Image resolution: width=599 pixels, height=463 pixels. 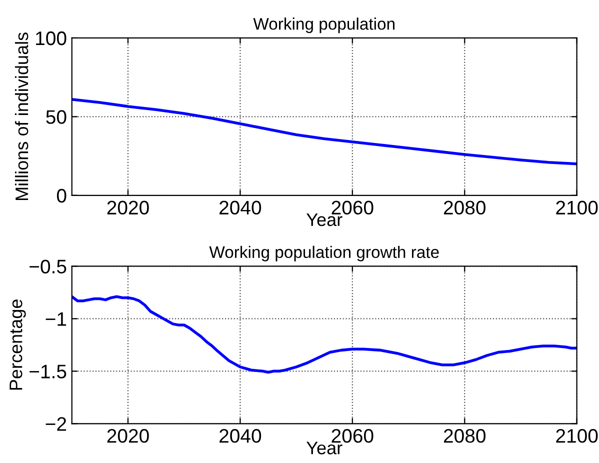 What do you see at coordinates (21, 116) in the screenshot?
I see `y-axis-title: Millions of individuals` at bounding box center [21, 116].